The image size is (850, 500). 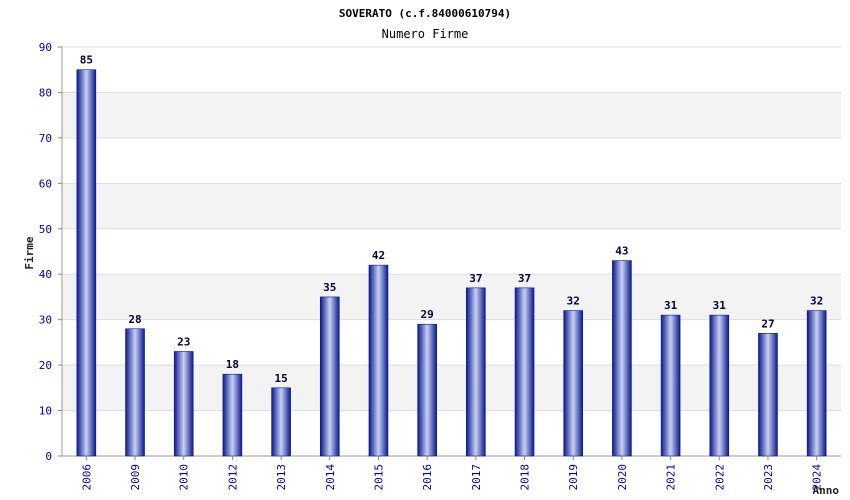 I want to click on y-tick-label: 90, so click(x=45, y=47).